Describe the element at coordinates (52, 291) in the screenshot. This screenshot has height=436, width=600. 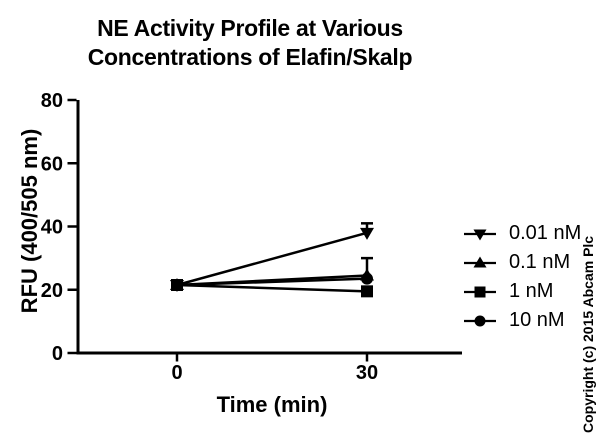
I see `y-tick-label: 20` at that location.